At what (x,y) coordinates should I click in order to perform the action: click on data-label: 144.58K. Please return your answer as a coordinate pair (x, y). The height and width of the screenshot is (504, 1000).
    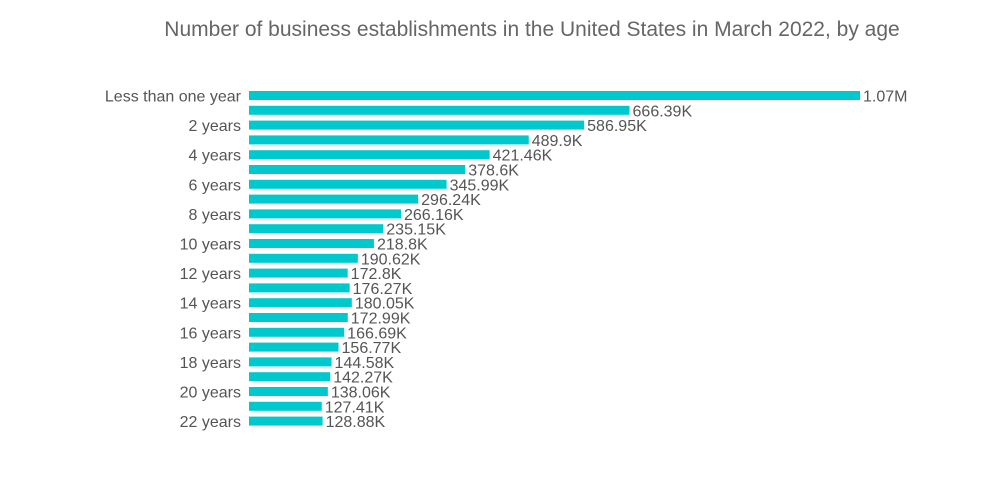
    Looking at the image, I should click on (365, 363).